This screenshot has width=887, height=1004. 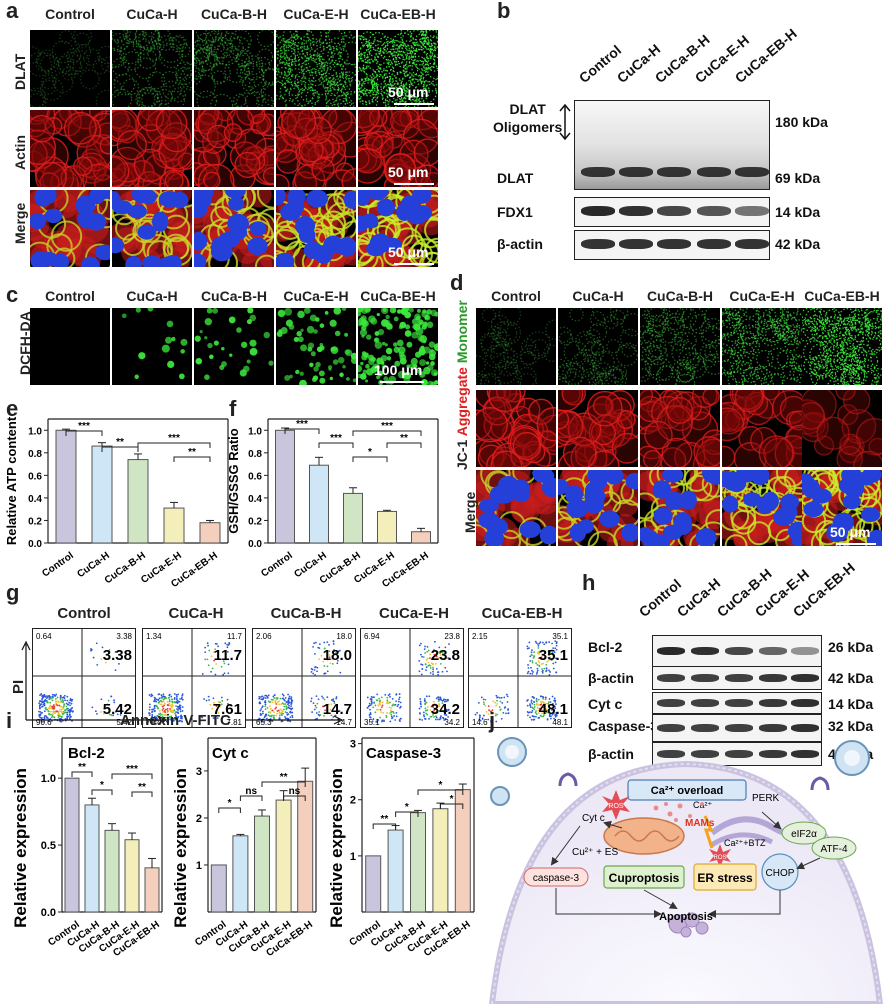 I want to click on h-lane-label: Control, so click(x=660, y=597).